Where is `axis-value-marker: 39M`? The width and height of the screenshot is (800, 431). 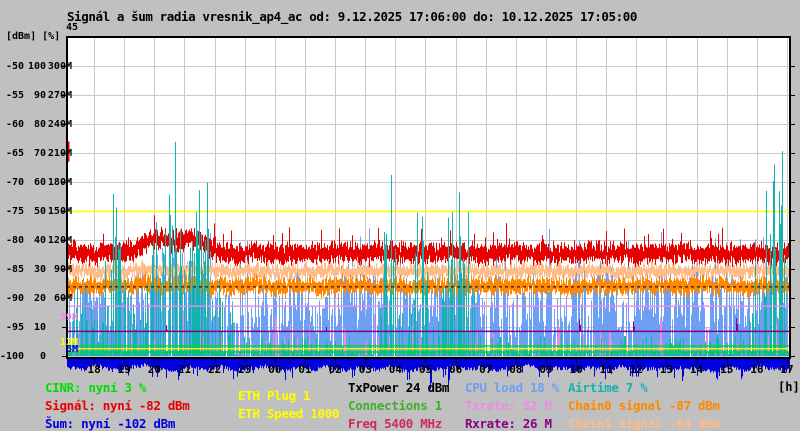
axis-value-marker: 39M is located at coordinates (68, 318).